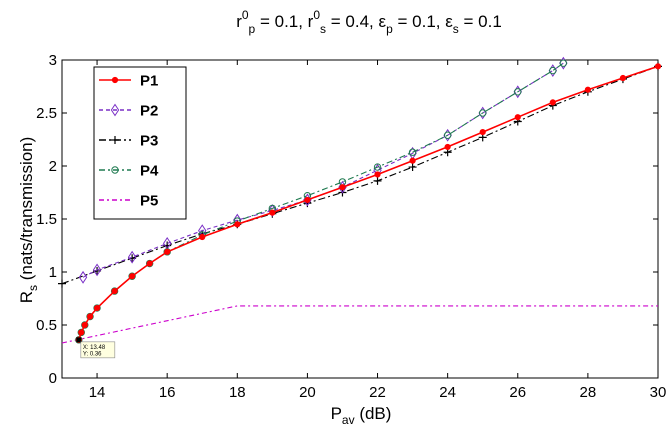  Describe the element at coordinates (517, 392) in the screenshot. I see `x-tick-label: 26` at that location.